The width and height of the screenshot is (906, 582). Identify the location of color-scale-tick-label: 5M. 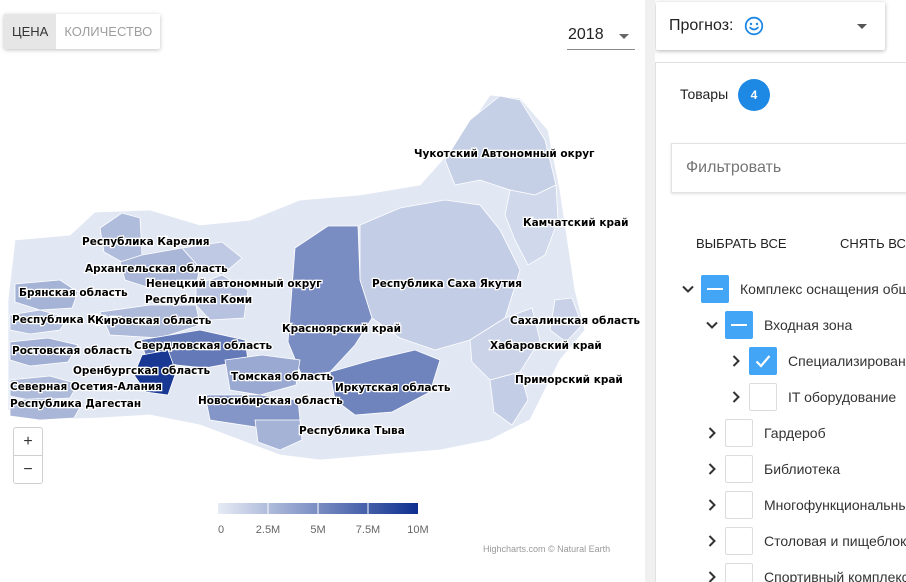
(317, 530).